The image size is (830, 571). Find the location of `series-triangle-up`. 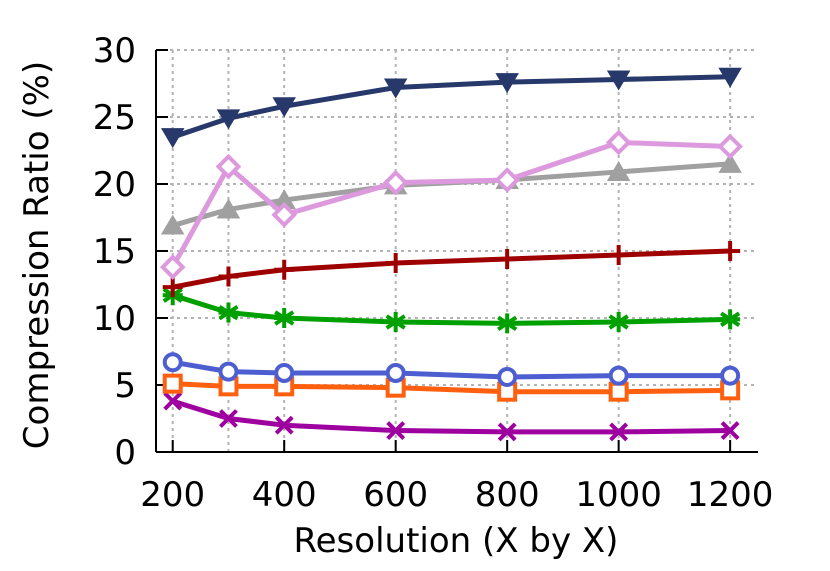

series-triangle-up is located at coordinates (451, 193).